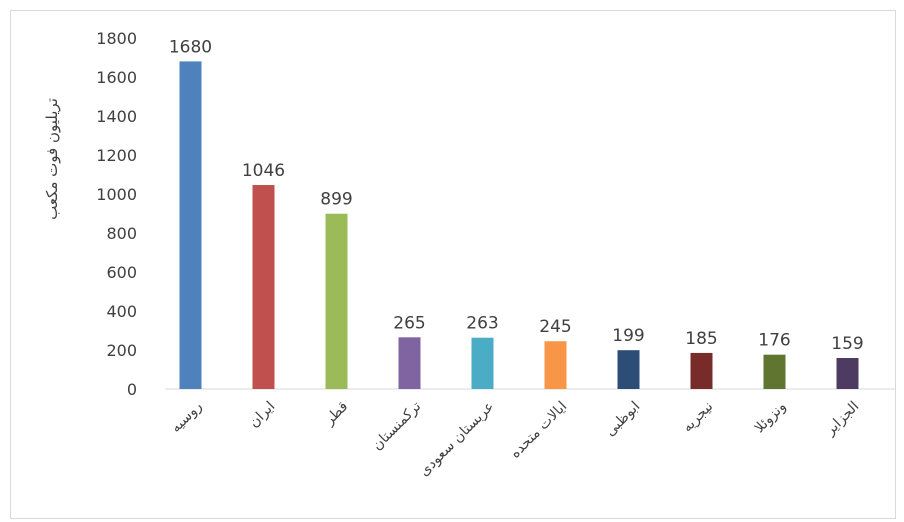 The height and width of the screenshot is (522, 904). Describe the element at coordinates (121, 311) in the screenshot. I see `y-tick-label: 400` at that location.